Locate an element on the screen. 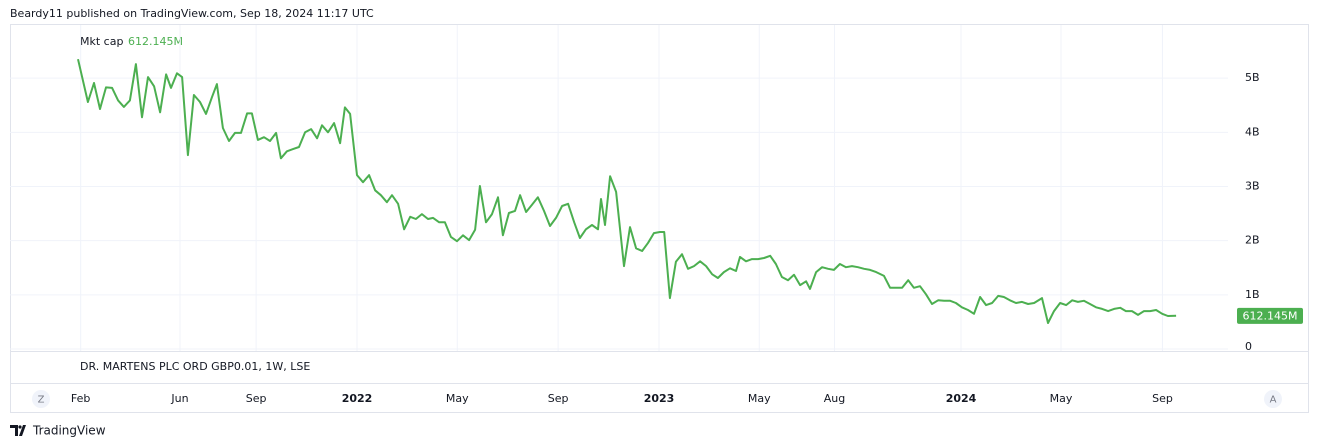  symbol-title: DR. MARTENS PLC ORD GBP0.01, 1W, LSE is located at coordinates (195, 366).